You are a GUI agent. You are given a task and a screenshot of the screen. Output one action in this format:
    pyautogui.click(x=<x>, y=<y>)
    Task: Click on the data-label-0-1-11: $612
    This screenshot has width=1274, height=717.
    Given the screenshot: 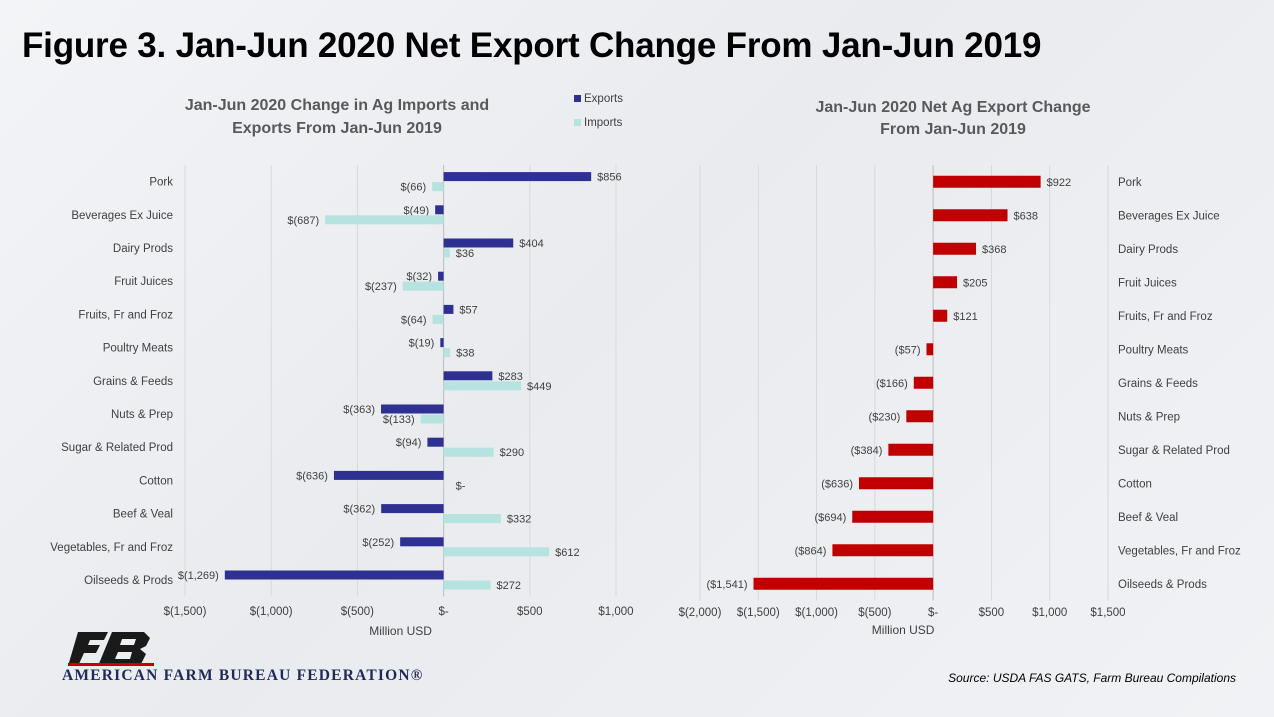 What is the action you would take?
    pyautogui.click(x=567, y=553)
    